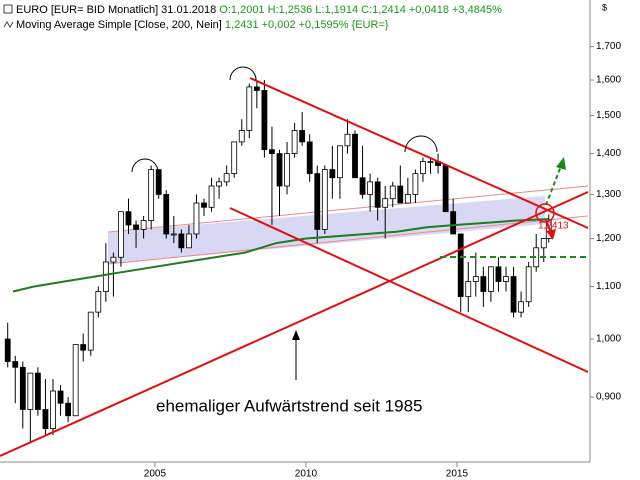 This screenshot has width=640, height=480. Describe the element at coordinates (553, 226) in the screenshot. I see `level-label: 1,2413` at that location.